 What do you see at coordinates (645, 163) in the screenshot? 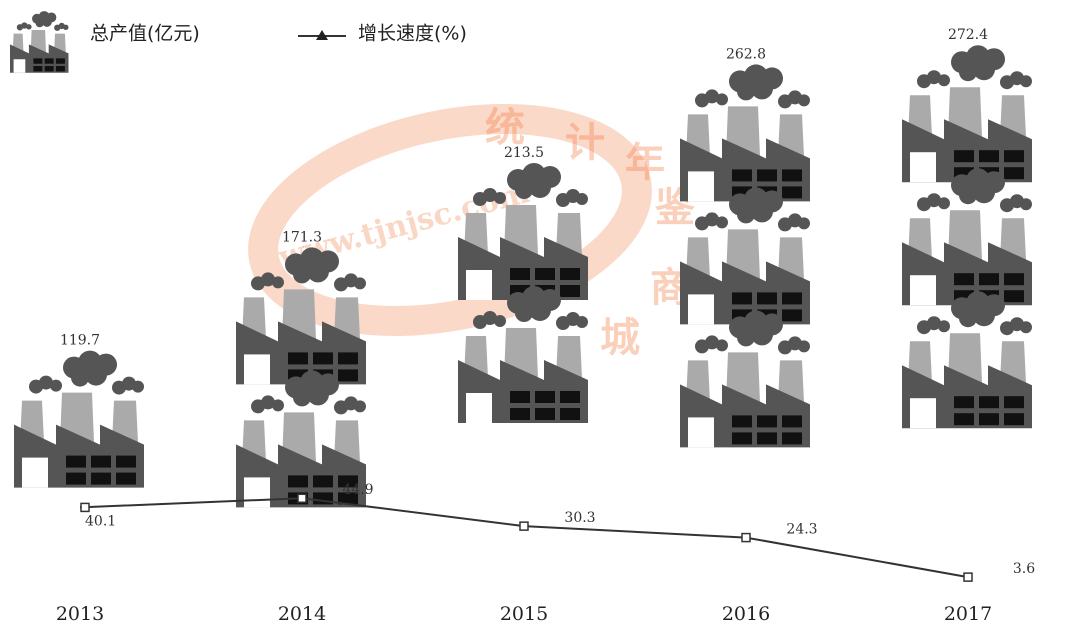
I see `watermark: 年` at bounding box center [645, 163].